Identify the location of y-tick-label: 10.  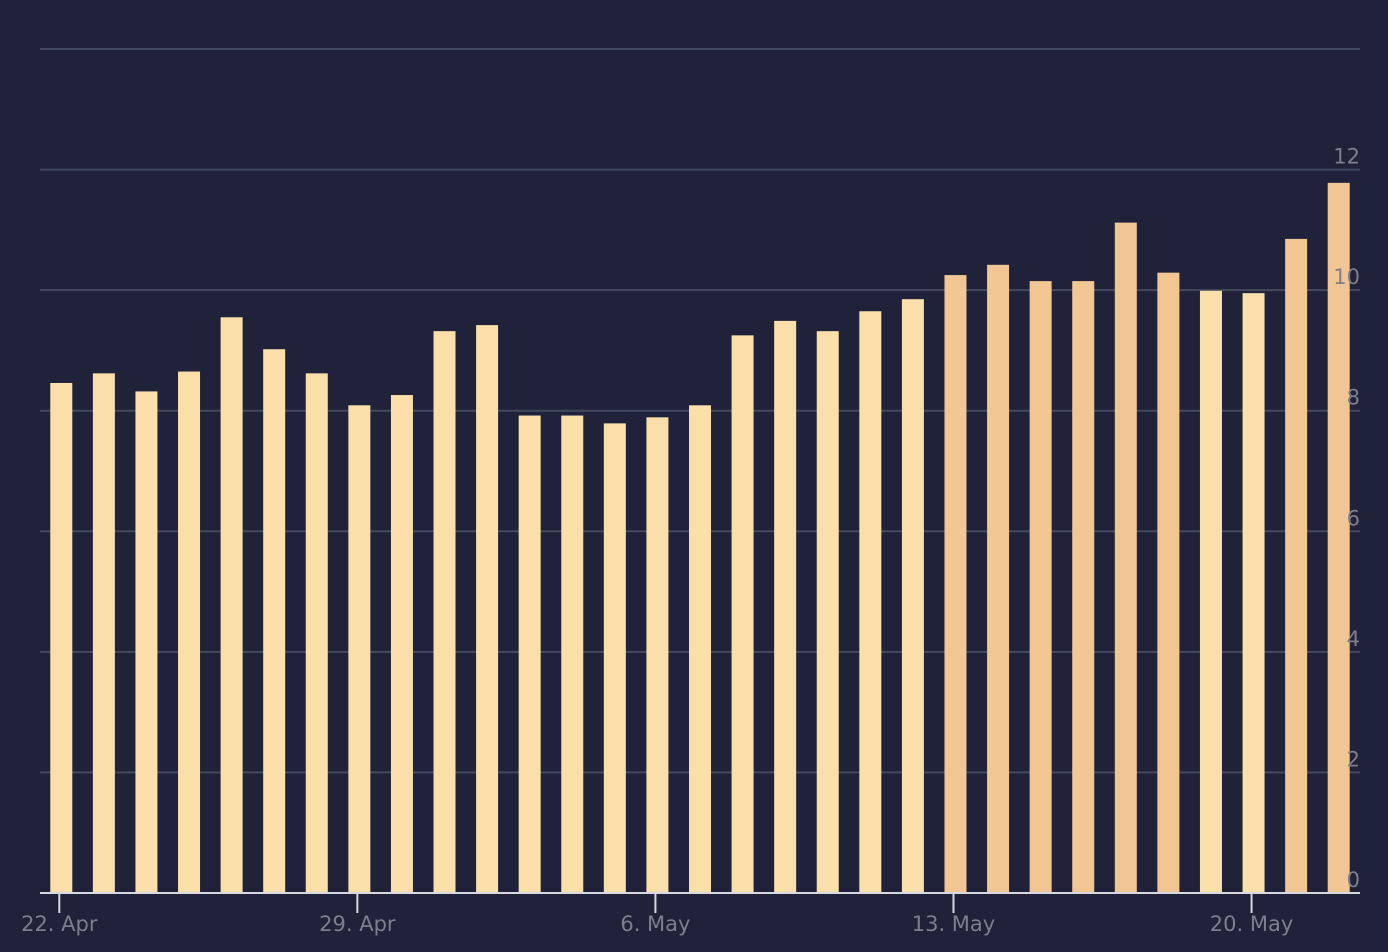
(1346, 277).